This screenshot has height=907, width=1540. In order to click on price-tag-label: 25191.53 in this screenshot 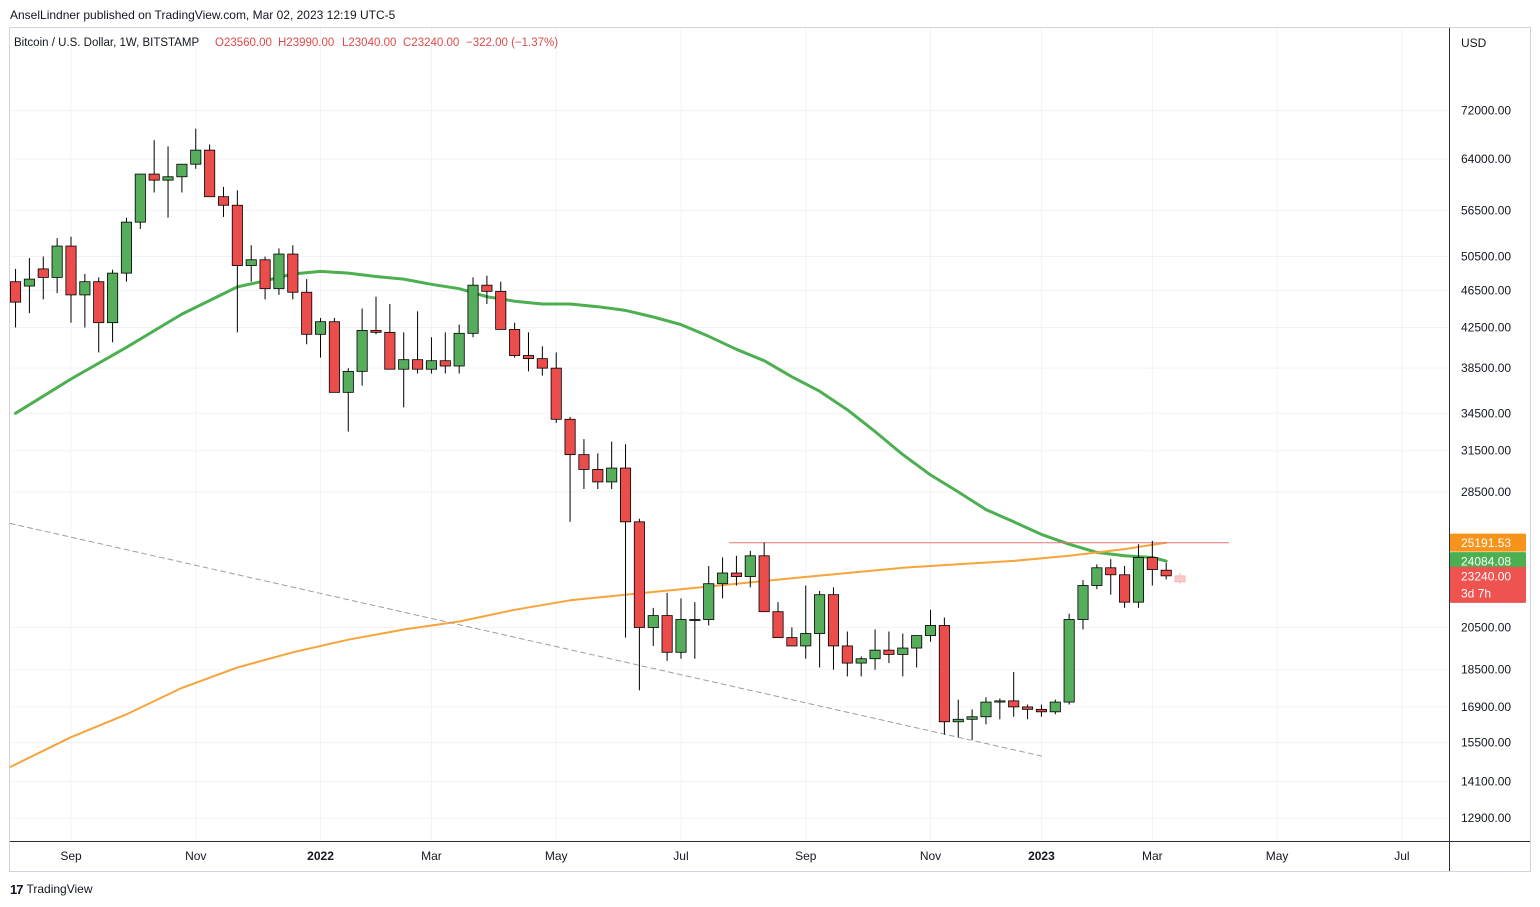, I will do `click(1486, 543)`.